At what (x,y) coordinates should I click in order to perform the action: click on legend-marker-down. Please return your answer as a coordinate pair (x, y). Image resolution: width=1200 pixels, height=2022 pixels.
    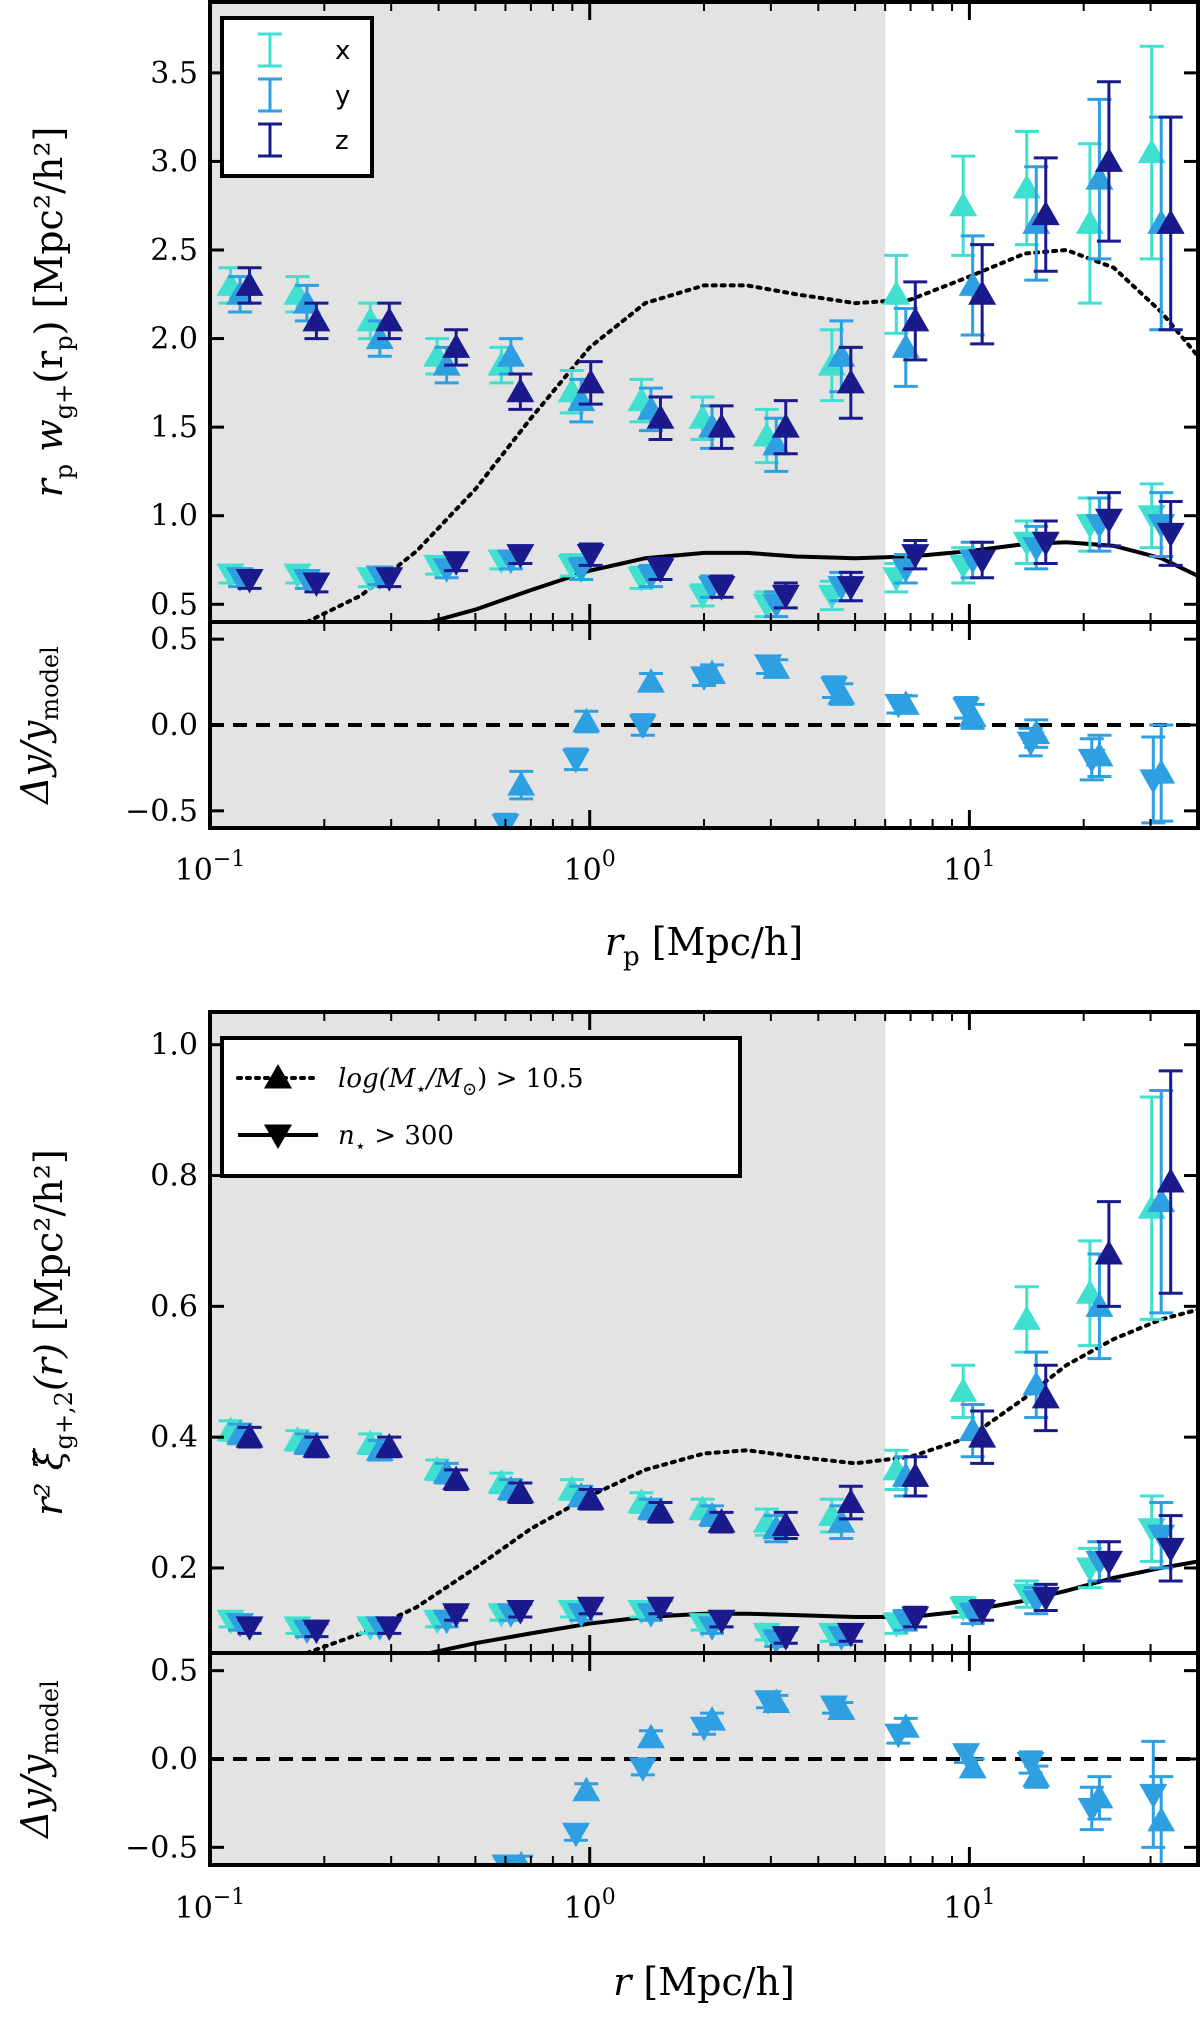
    Looking at the image, I should click on (278, 1136).